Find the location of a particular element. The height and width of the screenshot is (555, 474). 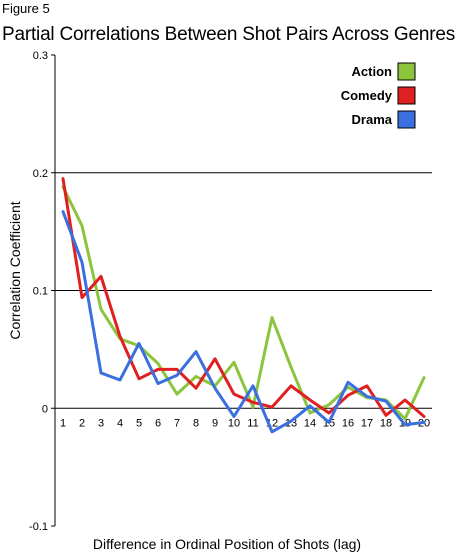

x-tick-label: 1 is located at coordinates (63, 423).